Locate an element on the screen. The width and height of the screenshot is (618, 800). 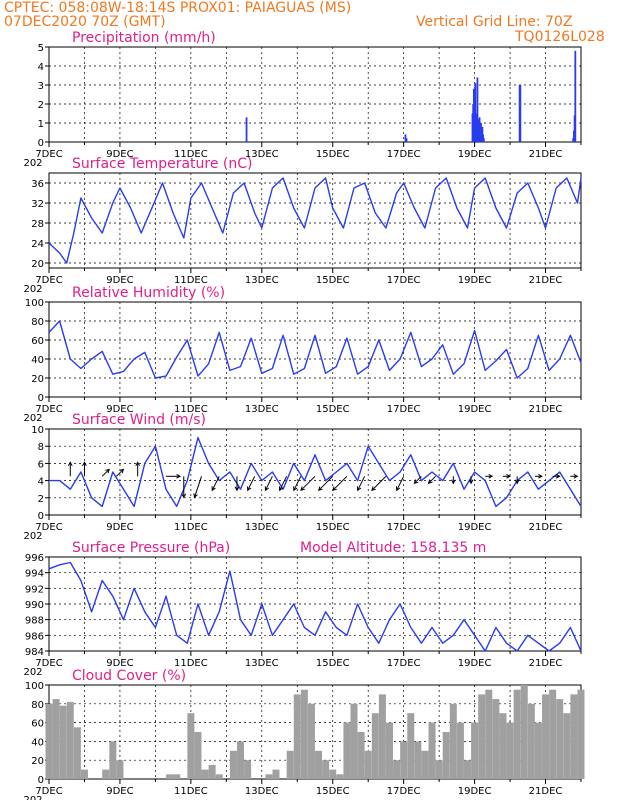
precip-xtick-label: 7DEC is located at coordinates (48, 154).